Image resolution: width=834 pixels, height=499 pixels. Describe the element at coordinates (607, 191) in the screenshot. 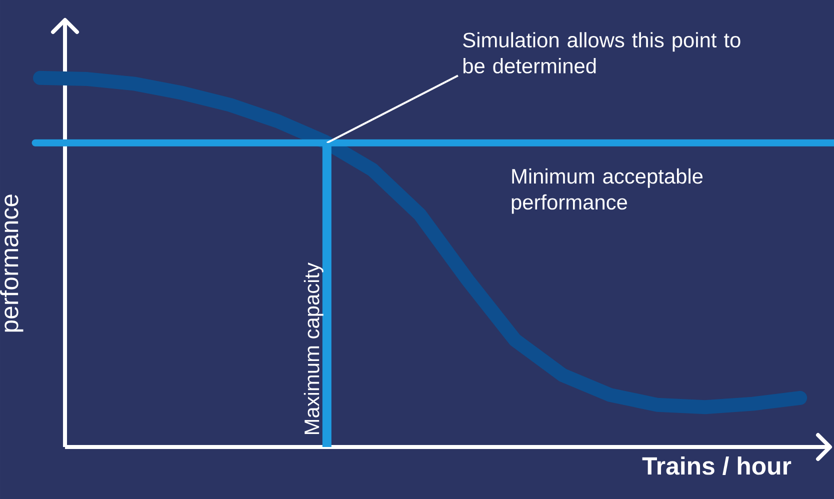

I see `ref-line-label: Minimum acceptable performance` at that location.